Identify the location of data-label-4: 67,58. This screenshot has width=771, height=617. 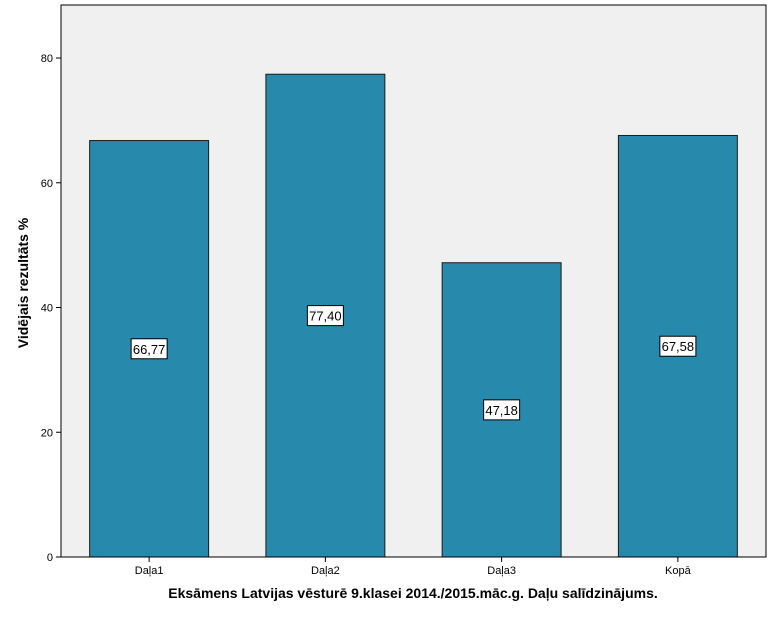
(678, 346).